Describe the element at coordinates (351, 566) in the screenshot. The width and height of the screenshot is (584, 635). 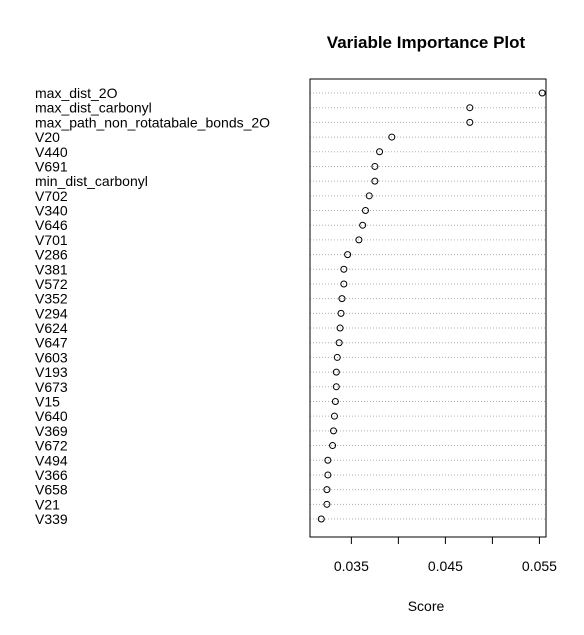
I see `x-tick-label: 0.035` at that location.